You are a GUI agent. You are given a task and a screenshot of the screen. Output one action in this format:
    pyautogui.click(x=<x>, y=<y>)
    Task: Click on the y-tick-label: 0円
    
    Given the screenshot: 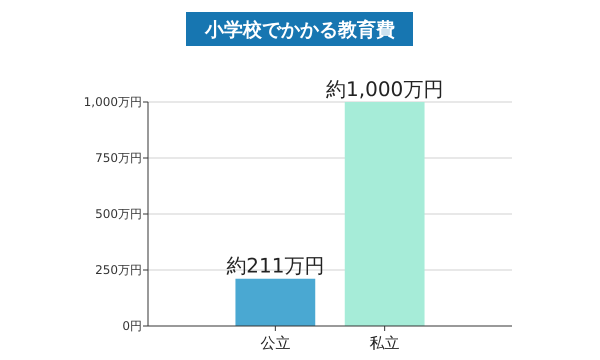 What is the action you would take?
    pyautogui.click(x=132, y=326)
    